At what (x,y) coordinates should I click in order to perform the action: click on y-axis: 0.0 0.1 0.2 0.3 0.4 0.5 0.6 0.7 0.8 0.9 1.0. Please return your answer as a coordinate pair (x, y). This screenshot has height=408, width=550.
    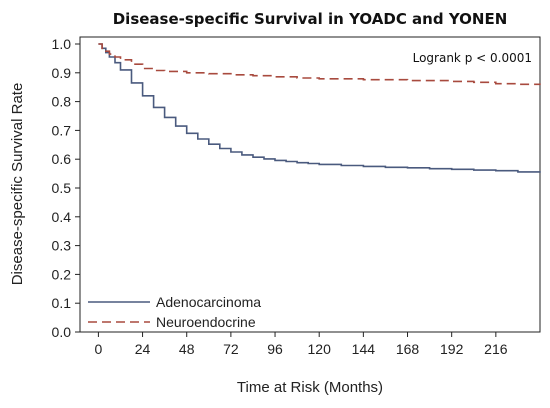
    Looking at the image, I should click on (66, 188).